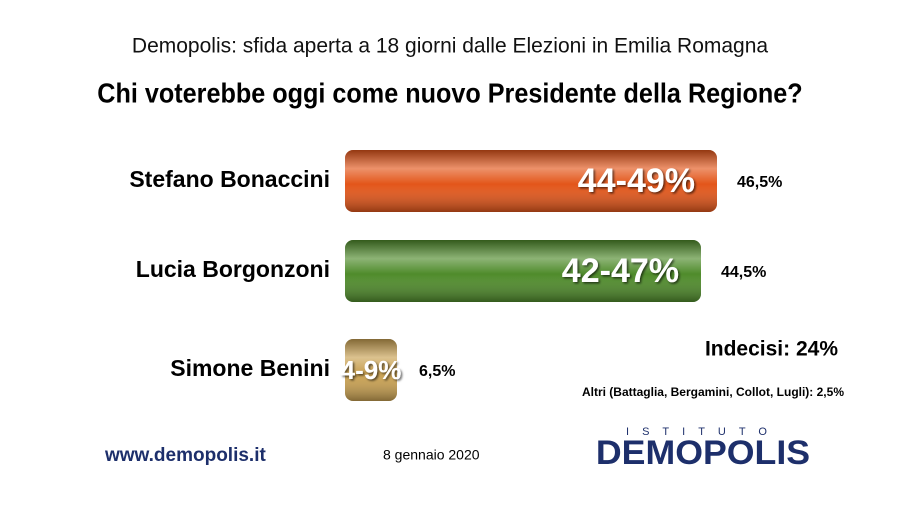 The height and width of the screenshot is (507, 900). I want to click on value-label: 6,5%, so click(437, 371).